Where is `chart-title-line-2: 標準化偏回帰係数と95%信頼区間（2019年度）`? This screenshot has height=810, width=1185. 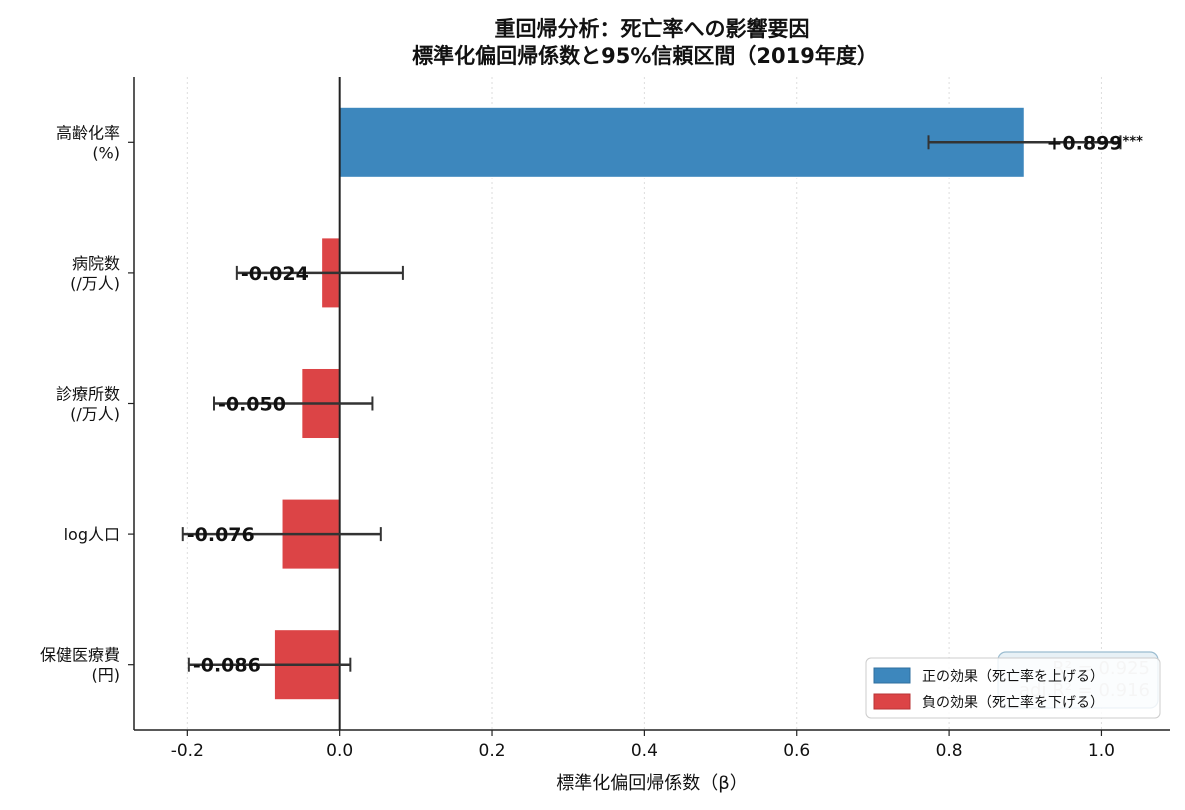
chart-title-line-2: 標準化偏回帰係数と95%信頼区間（2019年度） is located at coordinates (645, 56).